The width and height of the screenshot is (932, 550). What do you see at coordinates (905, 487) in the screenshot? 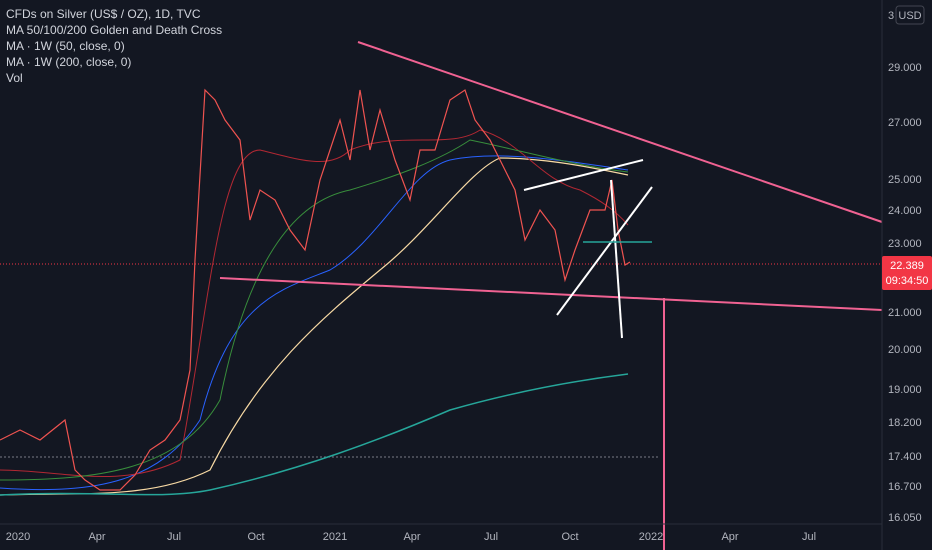
I see `price-label: 16.700` at bounding box center [905, 487].